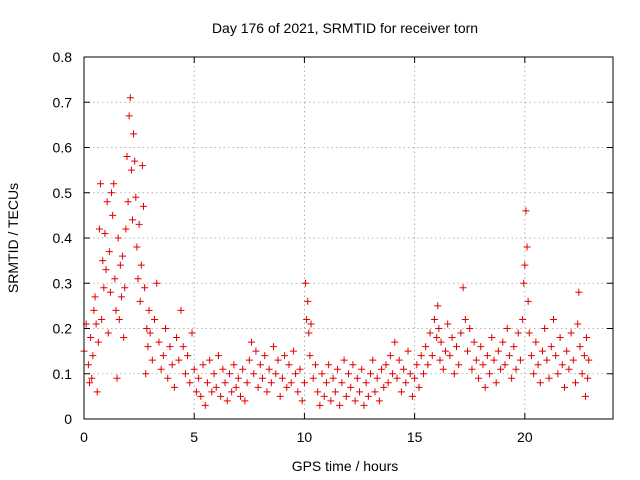 The image size is (640, 480). I want to click on y-tick-label: 0.1, so click(63, 374).